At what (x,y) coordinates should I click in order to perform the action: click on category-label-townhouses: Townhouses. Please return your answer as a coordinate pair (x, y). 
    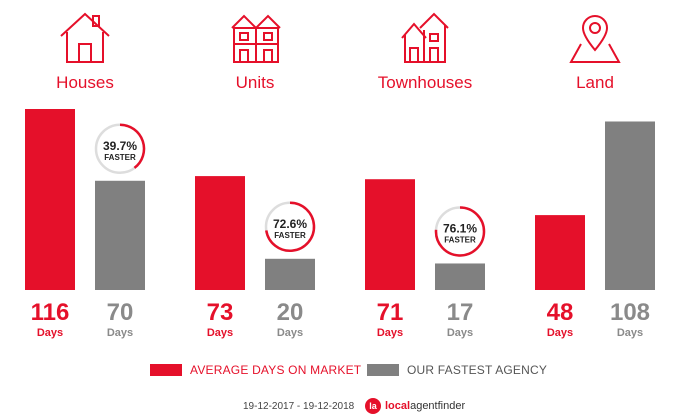
    Looking at the image, I should click on (425, 82).